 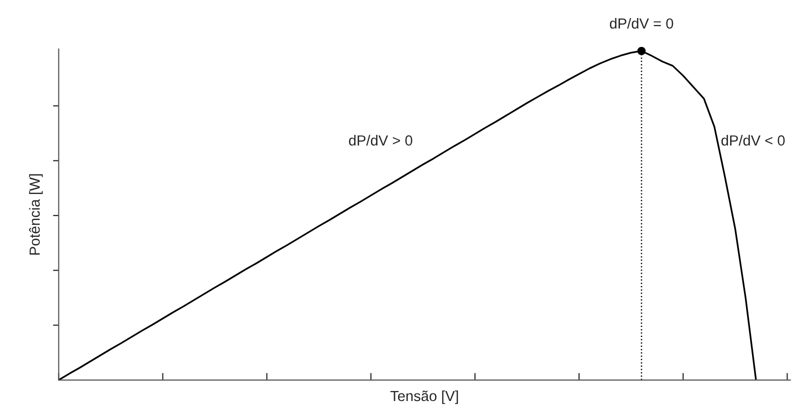 What do you see at coordinates (36, 214) in the screenshot?
I see `y-axis-title: Potência [W]` at bounding box center [36, 214].